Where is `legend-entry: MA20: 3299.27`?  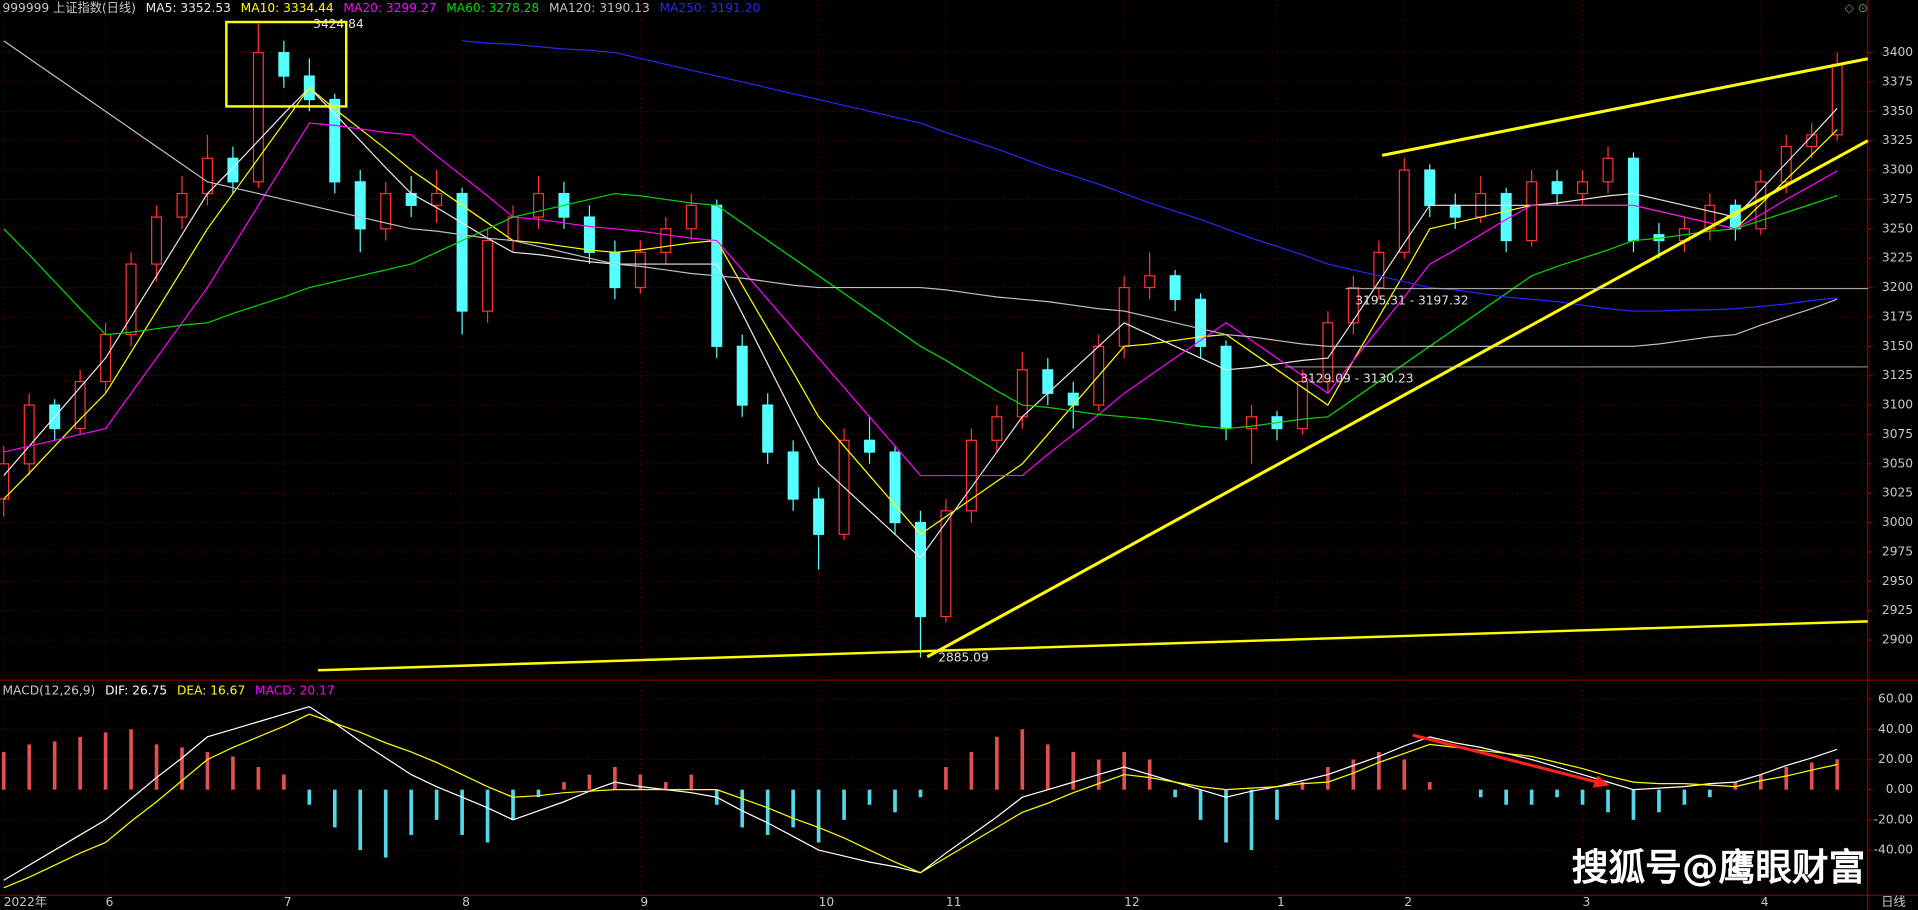 legend-entry: MA20: 3299.27 is located at coordinates (389, 8).